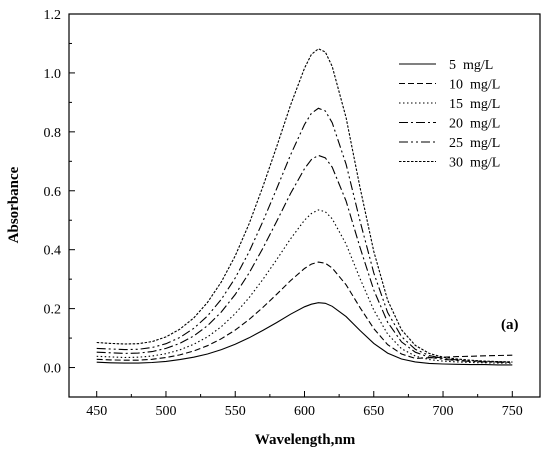  What do you see at coordinates (53, 369) in the screenshot?
I see `y-tick-label: 0.0` at bounding box center [53, 369].